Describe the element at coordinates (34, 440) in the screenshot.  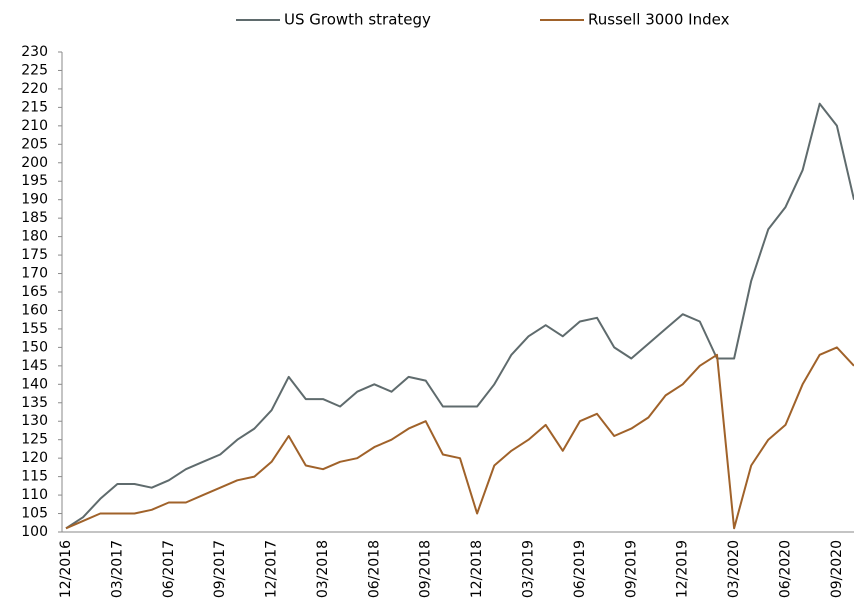
I see `y-tick-label: 125` at that location.